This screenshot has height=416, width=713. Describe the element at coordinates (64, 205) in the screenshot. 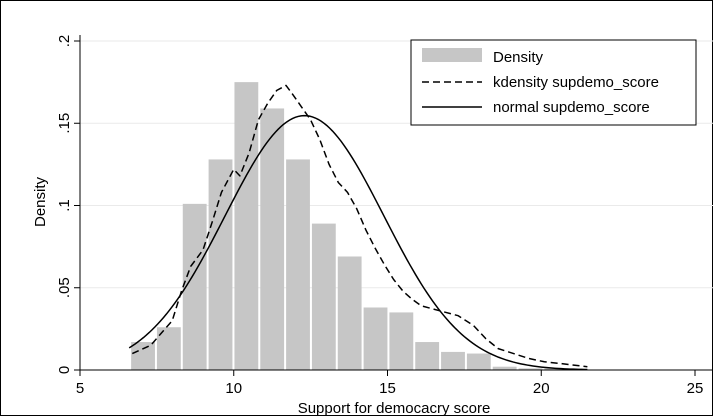

I see `y-tick-label: .1` at that location.